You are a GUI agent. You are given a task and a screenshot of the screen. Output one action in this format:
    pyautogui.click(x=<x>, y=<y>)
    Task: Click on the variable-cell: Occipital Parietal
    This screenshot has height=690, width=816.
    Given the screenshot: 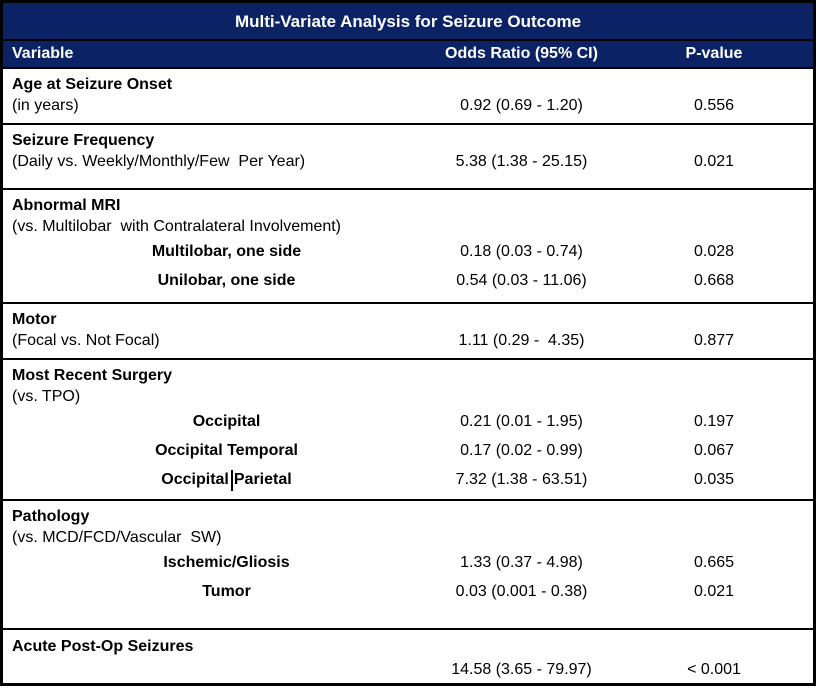 What is the action you would take?
    pyautogui.click(x=215, y=480)
    